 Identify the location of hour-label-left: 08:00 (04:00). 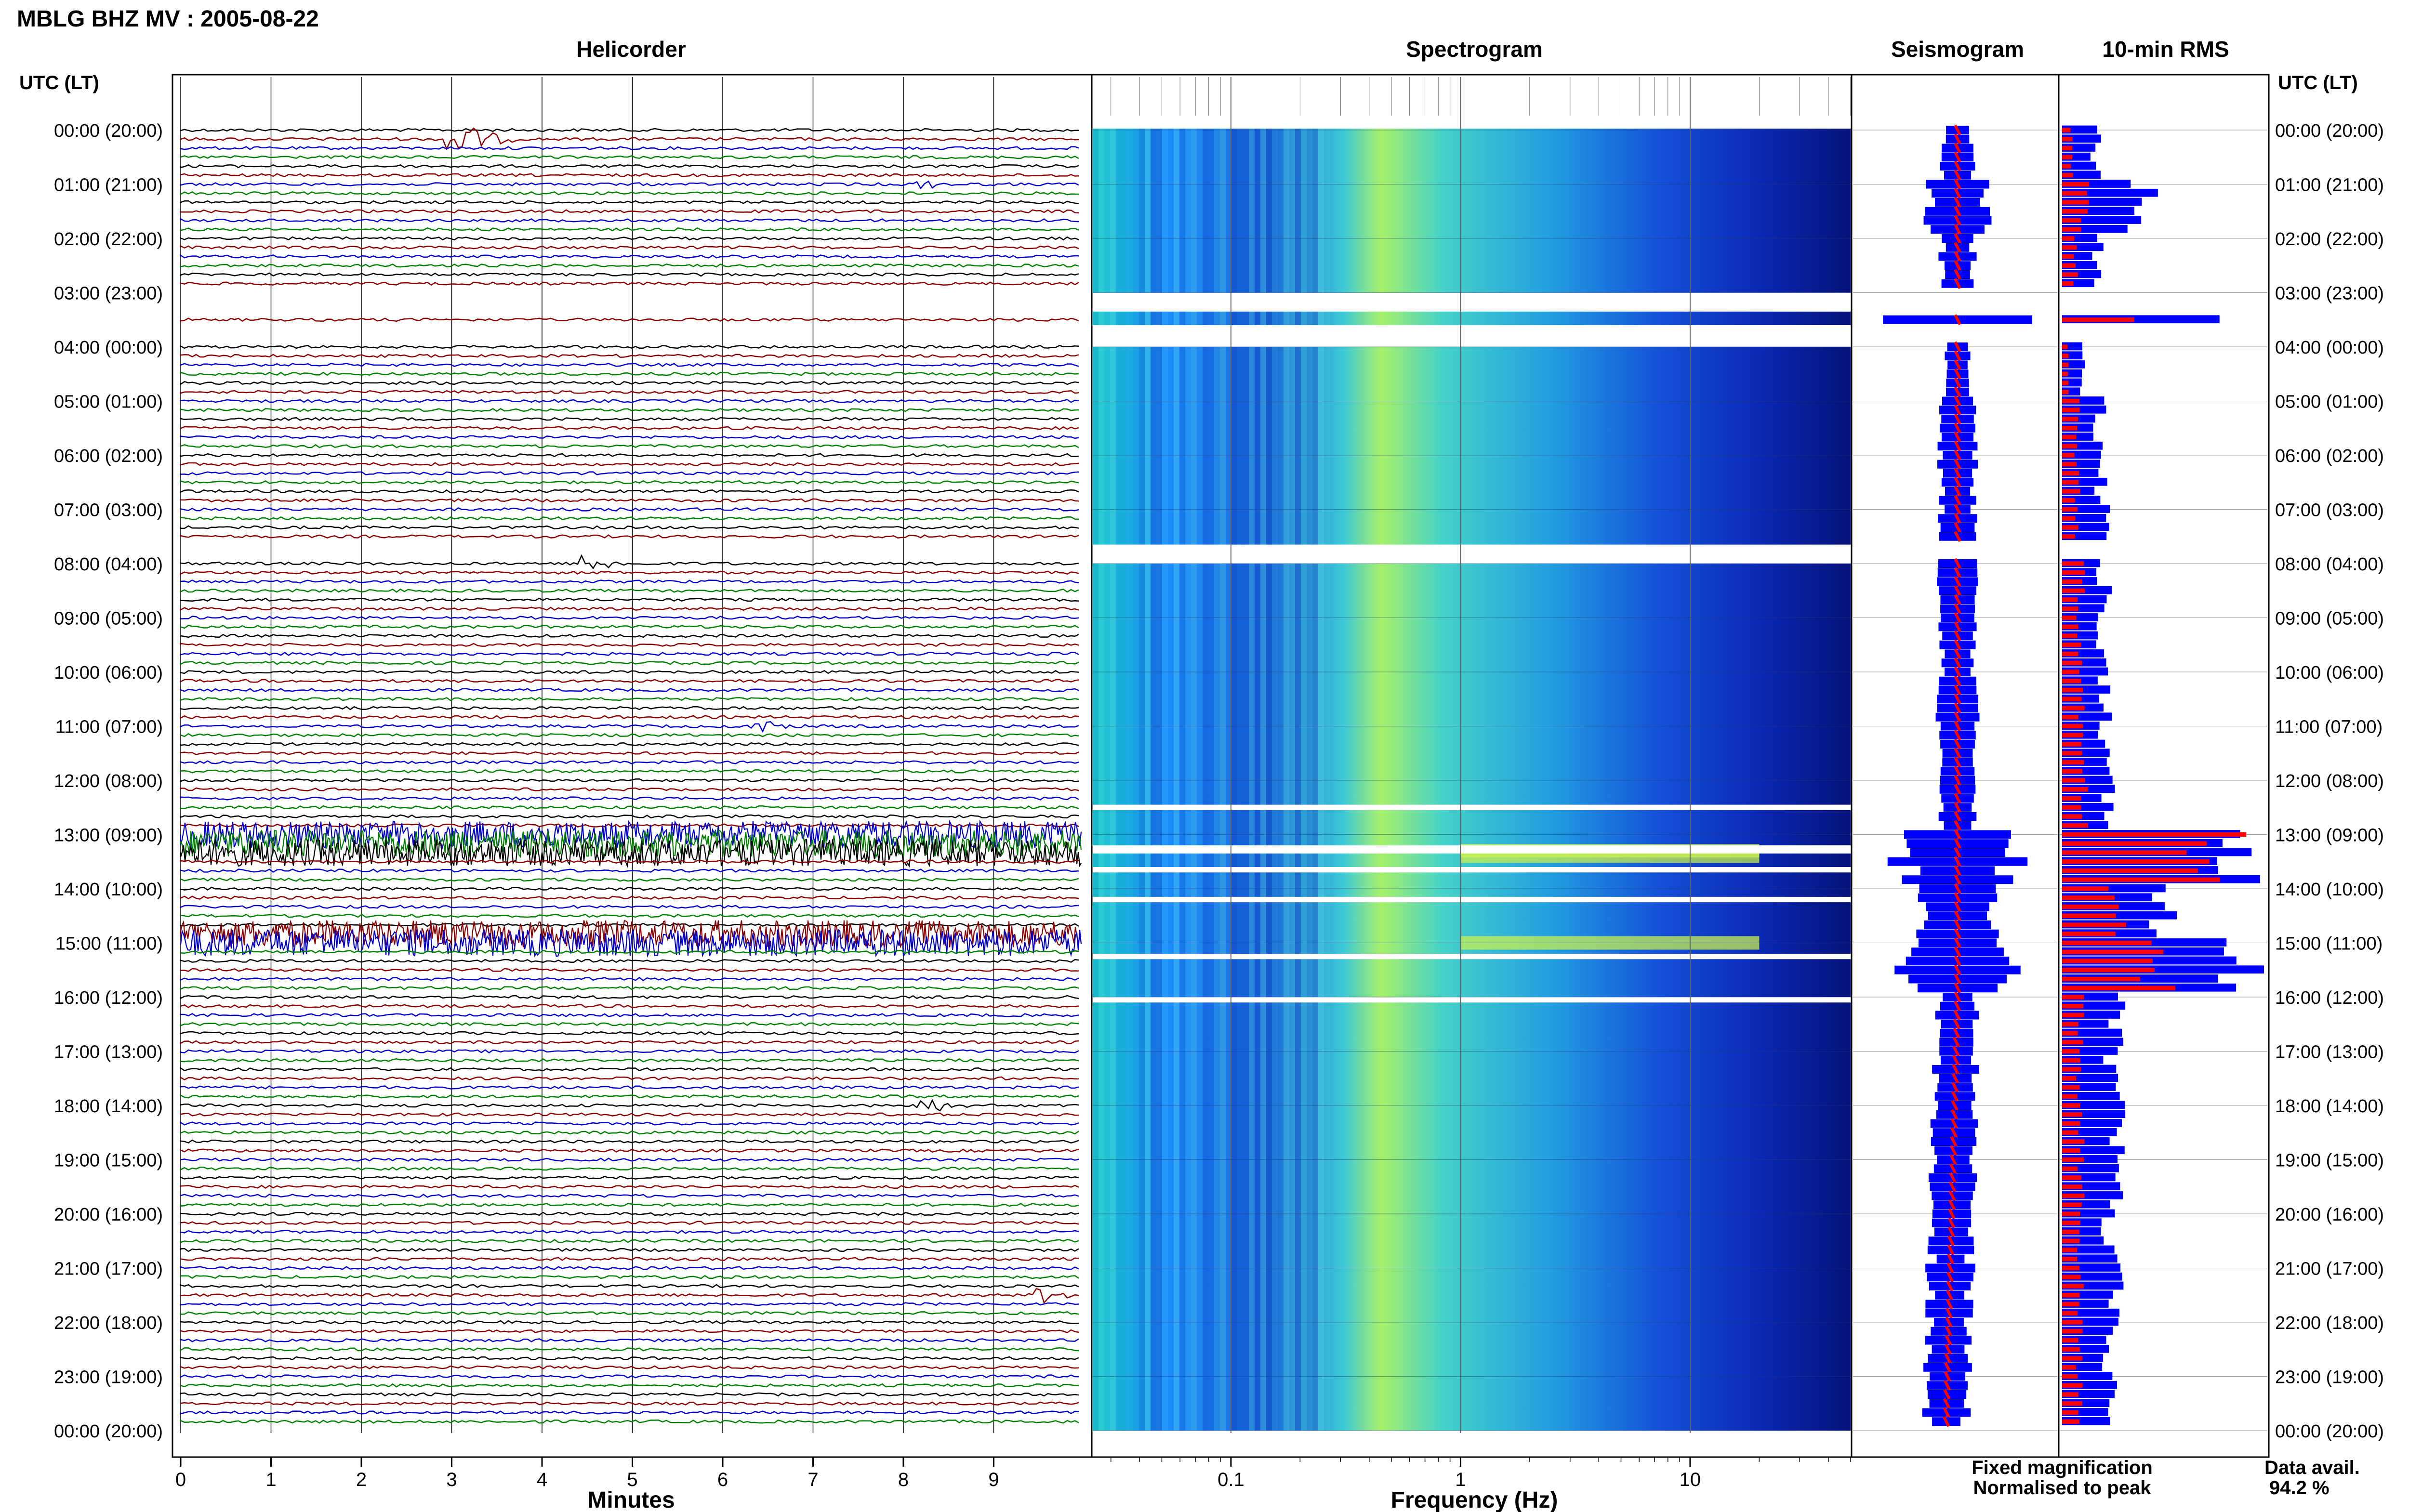
(108, 564).